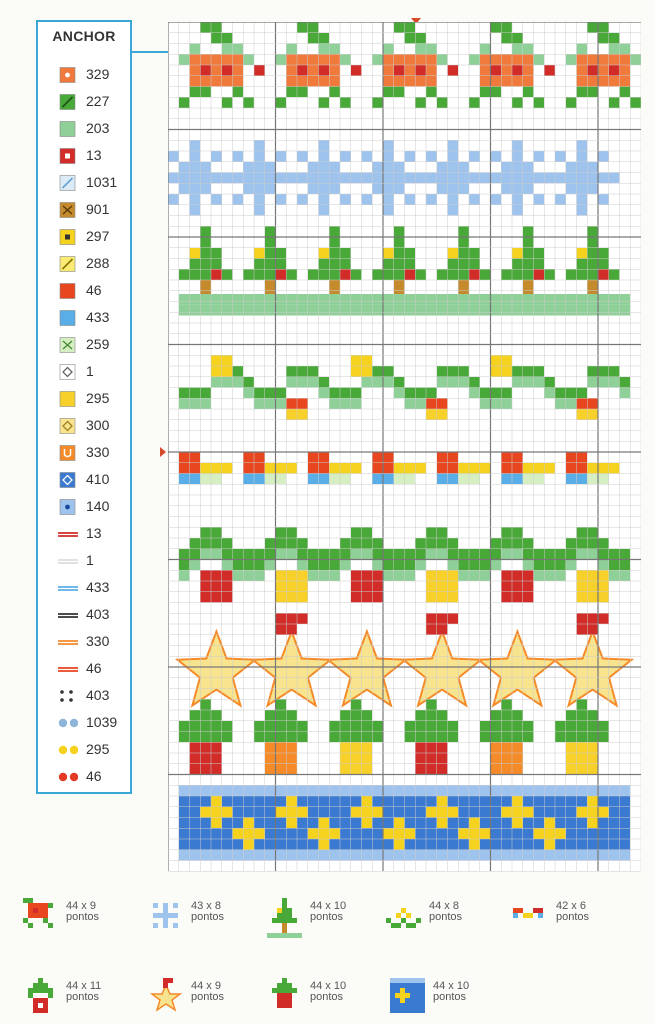 This screenshot has height=1024, width=654. I want to click on legend-row: 259, so click(84, 345).